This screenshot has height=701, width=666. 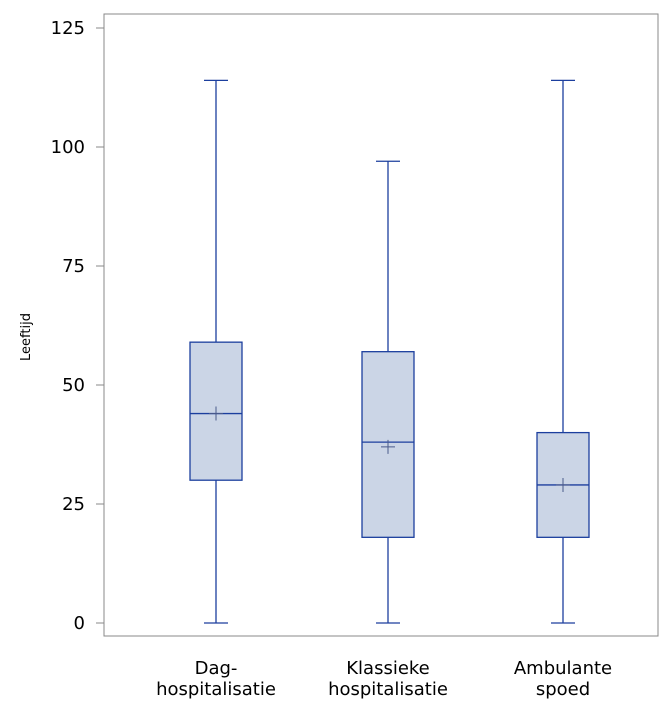 I want to click on category-label-line: Klassieke, so click(x=388, y=668).